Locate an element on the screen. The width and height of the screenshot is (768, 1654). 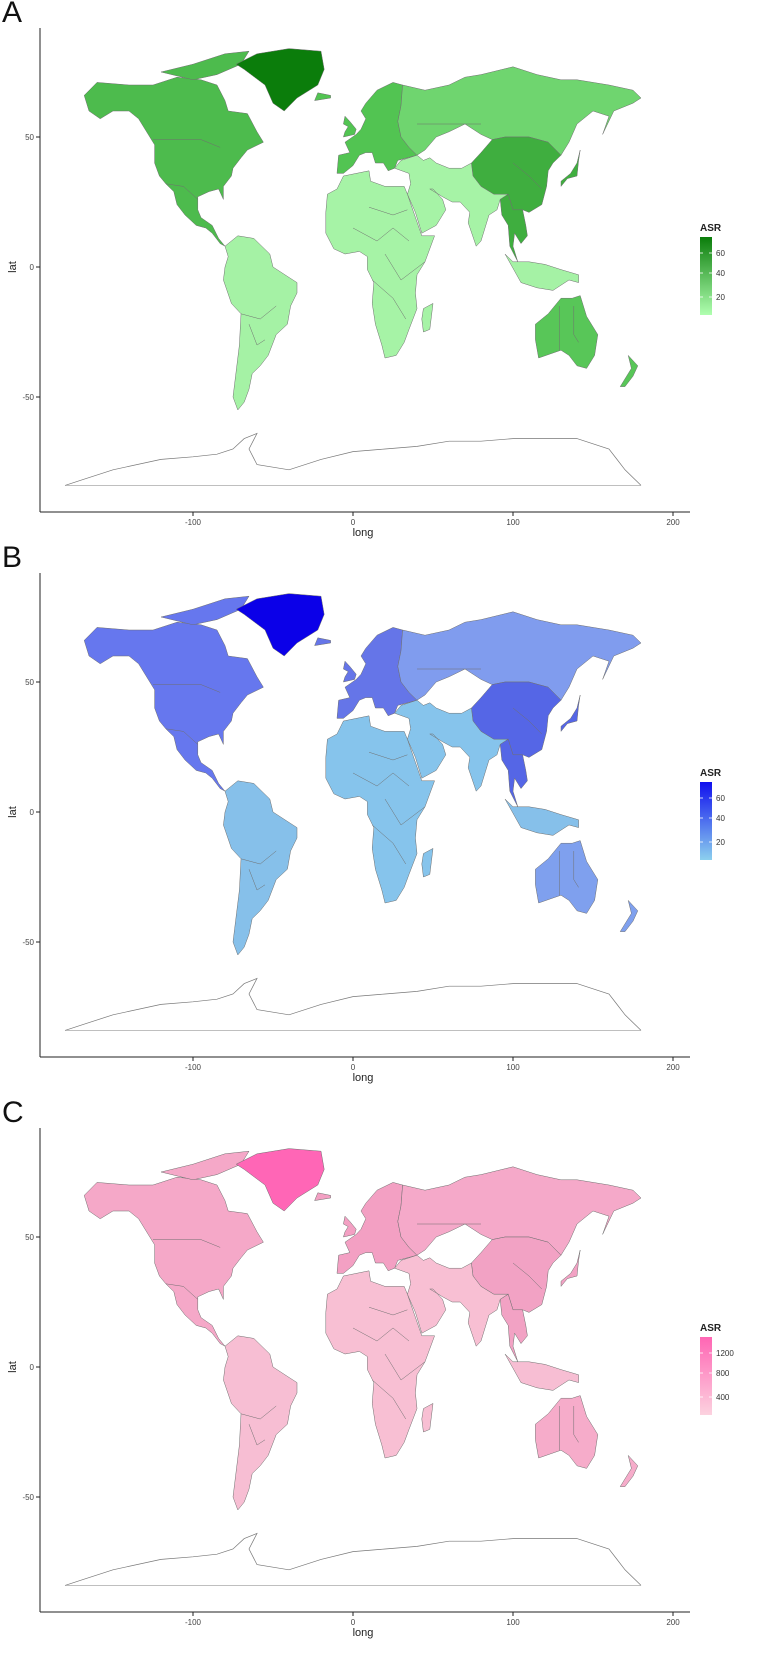
legend-colorbar is located at coordinates (706, 276).